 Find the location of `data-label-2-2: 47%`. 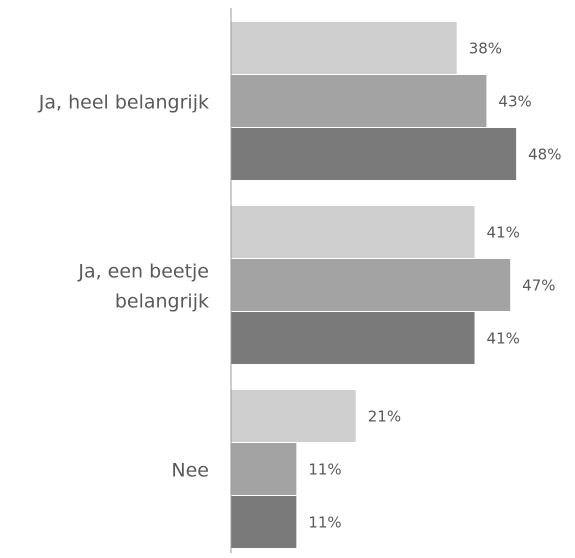

data-label-2-2: 47% is located at coordinates (538, 286).